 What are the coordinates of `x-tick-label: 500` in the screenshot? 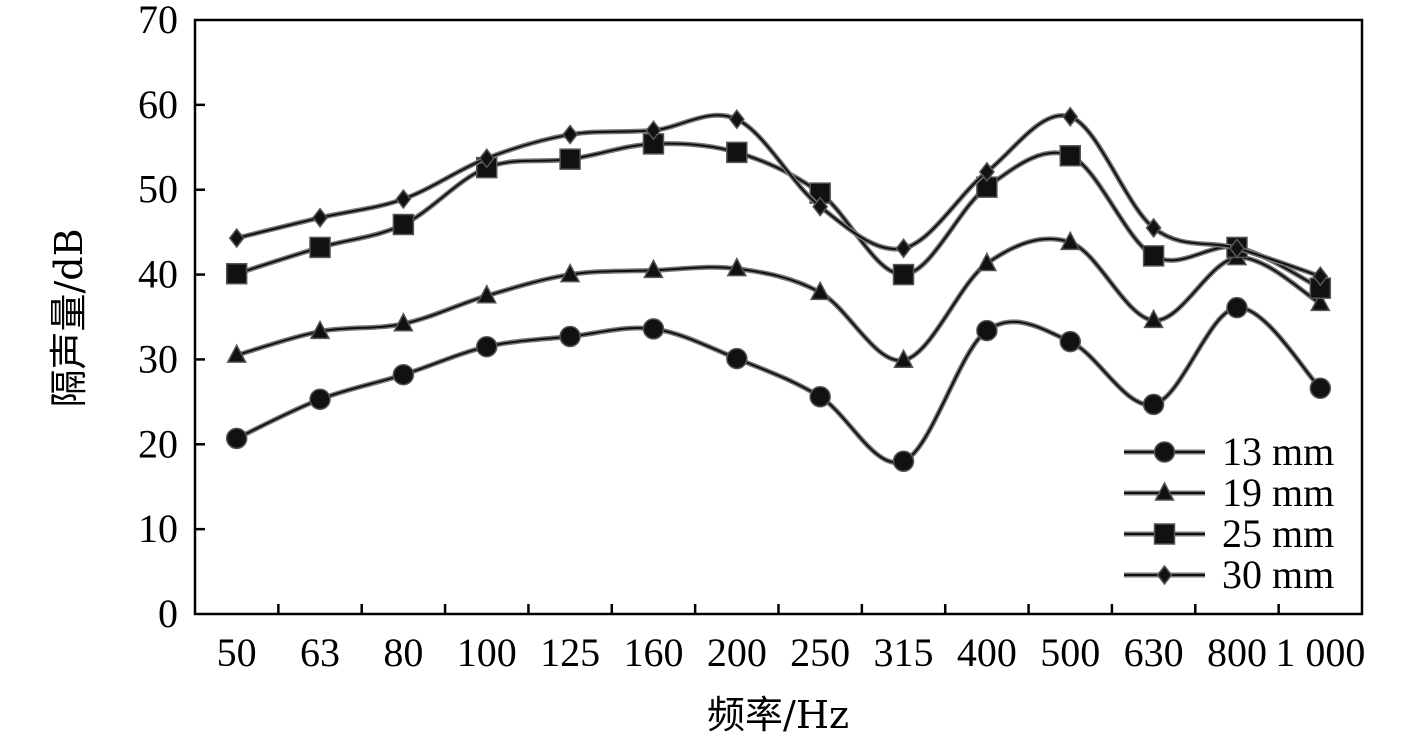 It's located at (1070, 652).